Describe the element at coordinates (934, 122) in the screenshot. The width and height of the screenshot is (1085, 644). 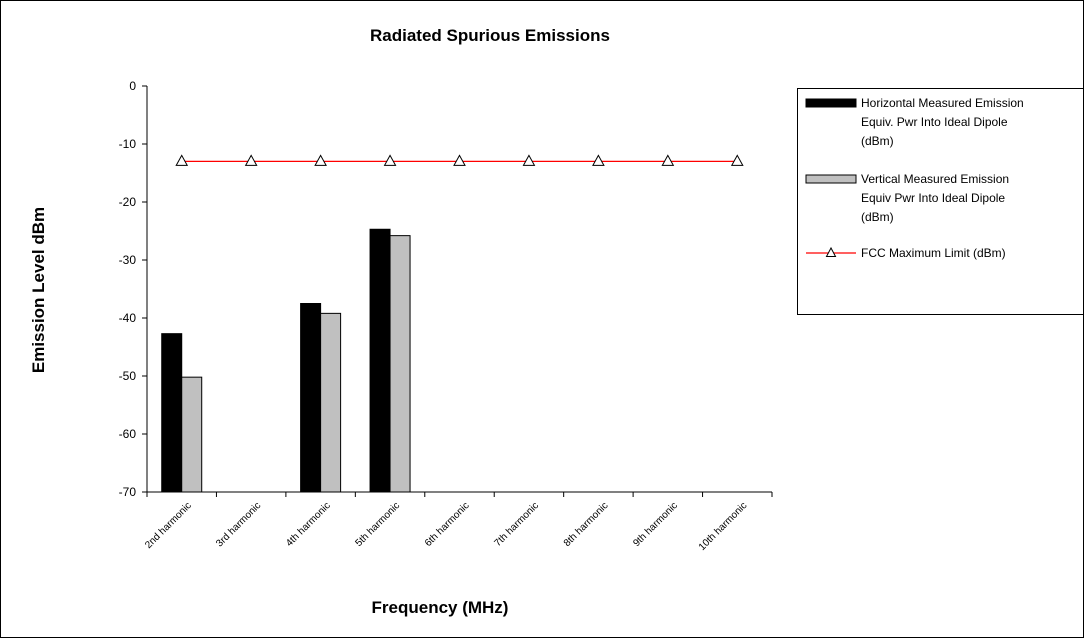
I see `legend-label-line: Equiv. Pwr Into Ideal Dipole` at that location.